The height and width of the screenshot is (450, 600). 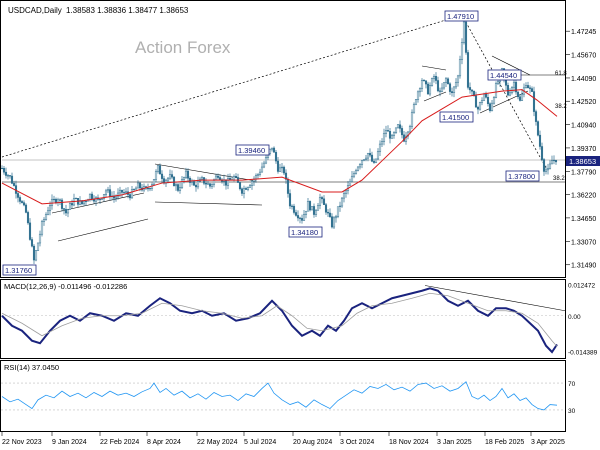 What do you see at coordinates (583, 126) in the screenshot?
I see `price-tick-label: 1.40940` at bounding box center [583, 126].